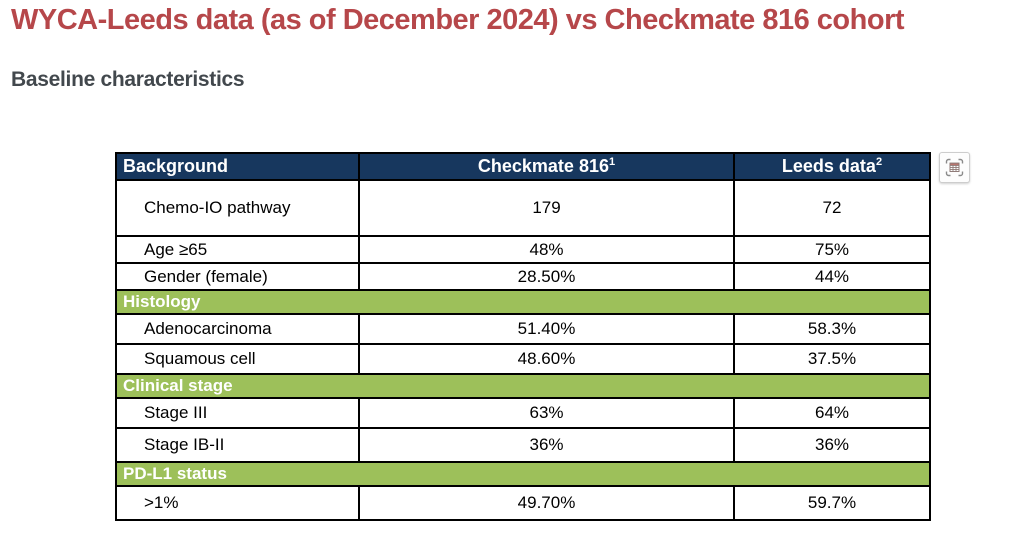 The width and height of the screenshot is (1011, 558). What do you see at coordinates (237, 208) in the screenshot?
I see `row-label: Chemo-IO pathway` at bounding box center [237, 208].